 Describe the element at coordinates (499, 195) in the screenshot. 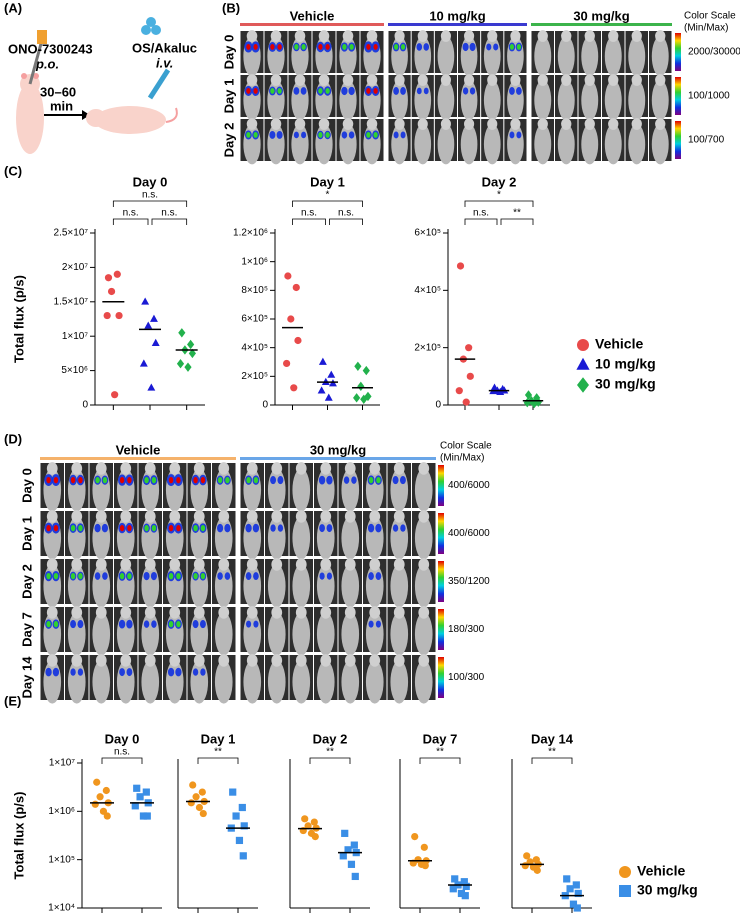

I see `significance-label: *` at that location.